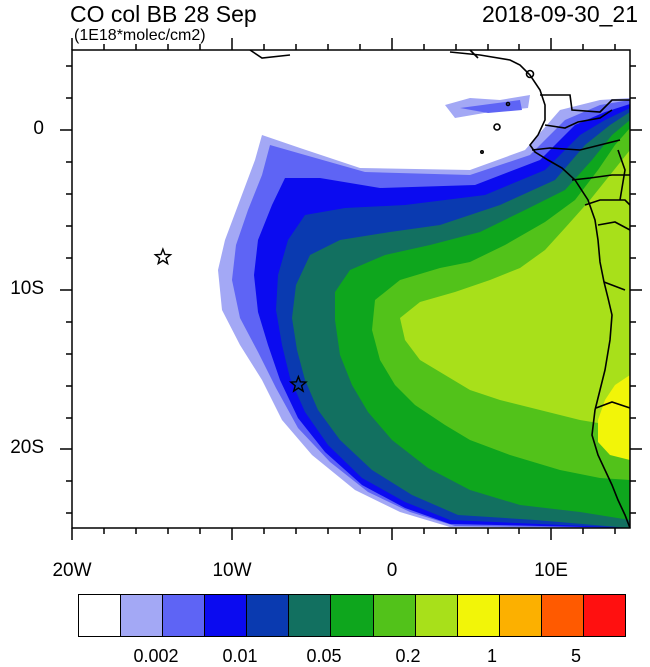 The image size is (650, 667). I want to click on plume-level-lime, so click(515, 287).